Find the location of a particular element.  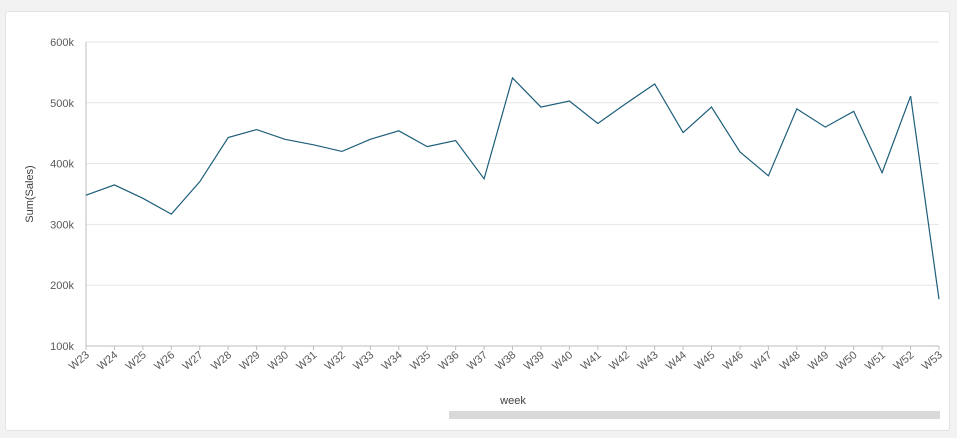

y-tick-label: 500k is located at coordinates (62, 104).